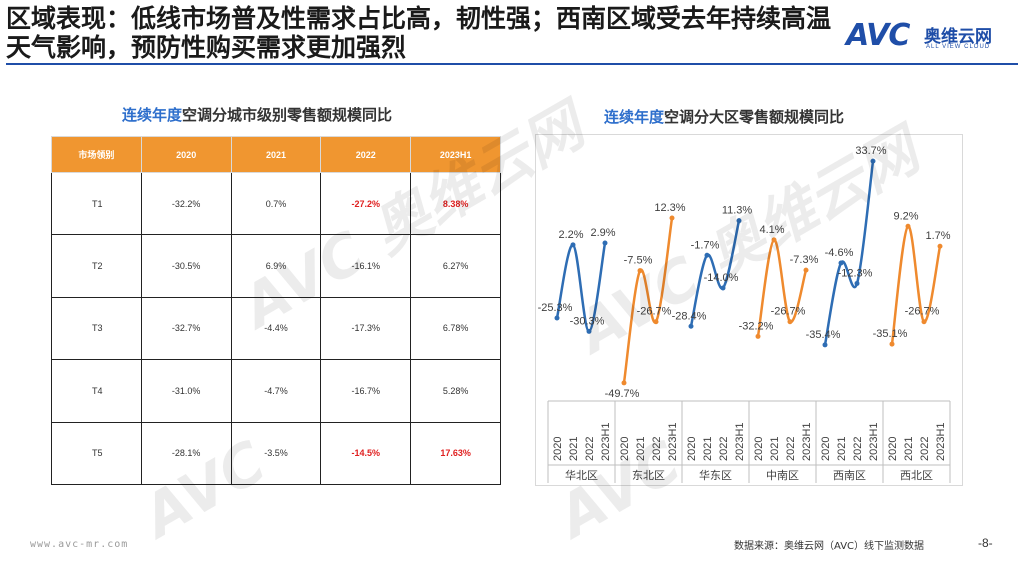  I want to click on page-number: -8-, so click(985, 543).